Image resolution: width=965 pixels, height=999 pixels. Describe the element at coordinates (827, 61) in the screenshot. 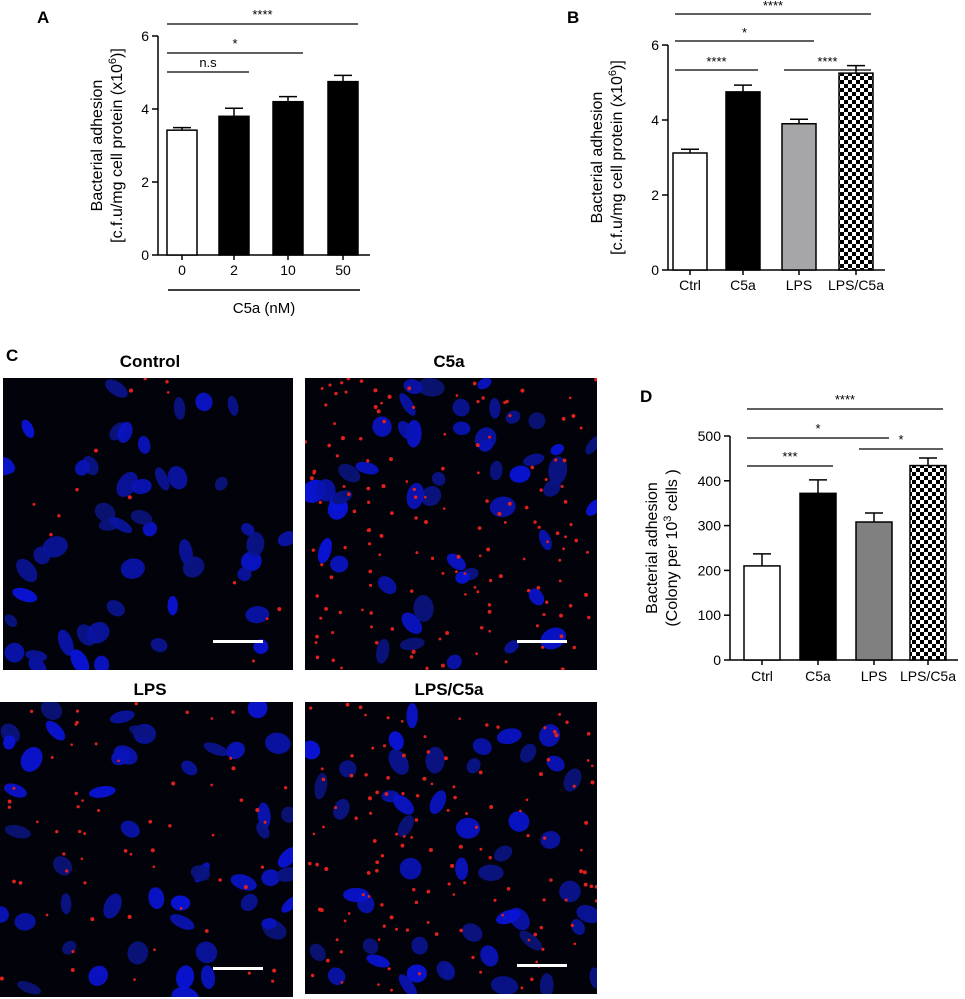

I see `significance-label-b: ****` at that location.